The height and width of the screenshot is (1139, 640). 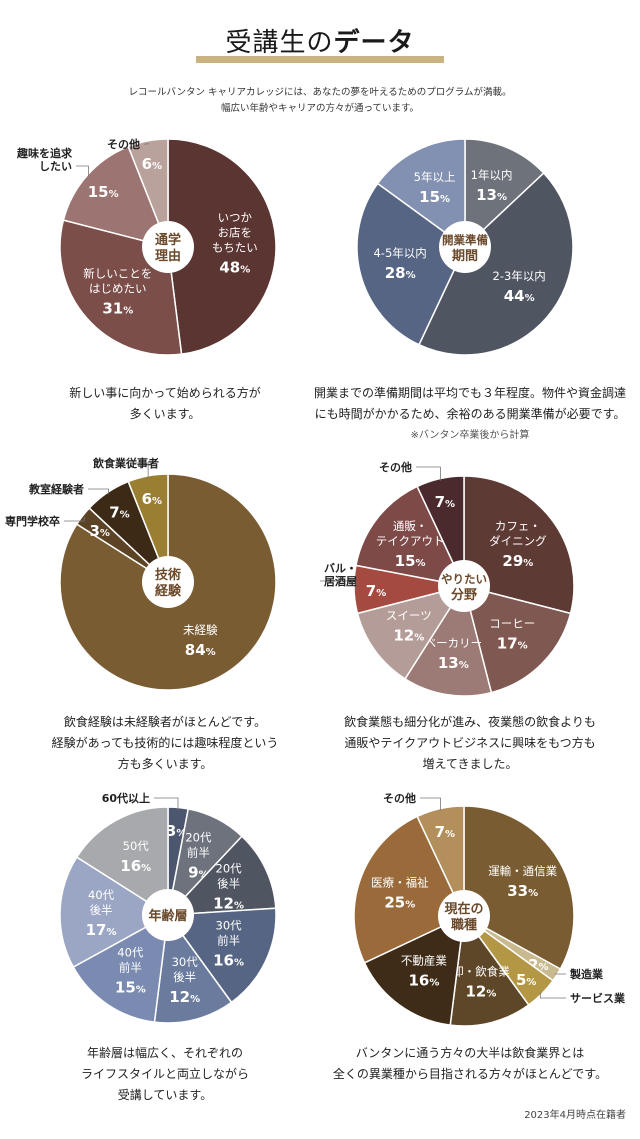 What do you see at coordinates (399, 253) in the screenshot?
I see `slice-category-label: 4-5年以内` at bounding box center [399, 253].